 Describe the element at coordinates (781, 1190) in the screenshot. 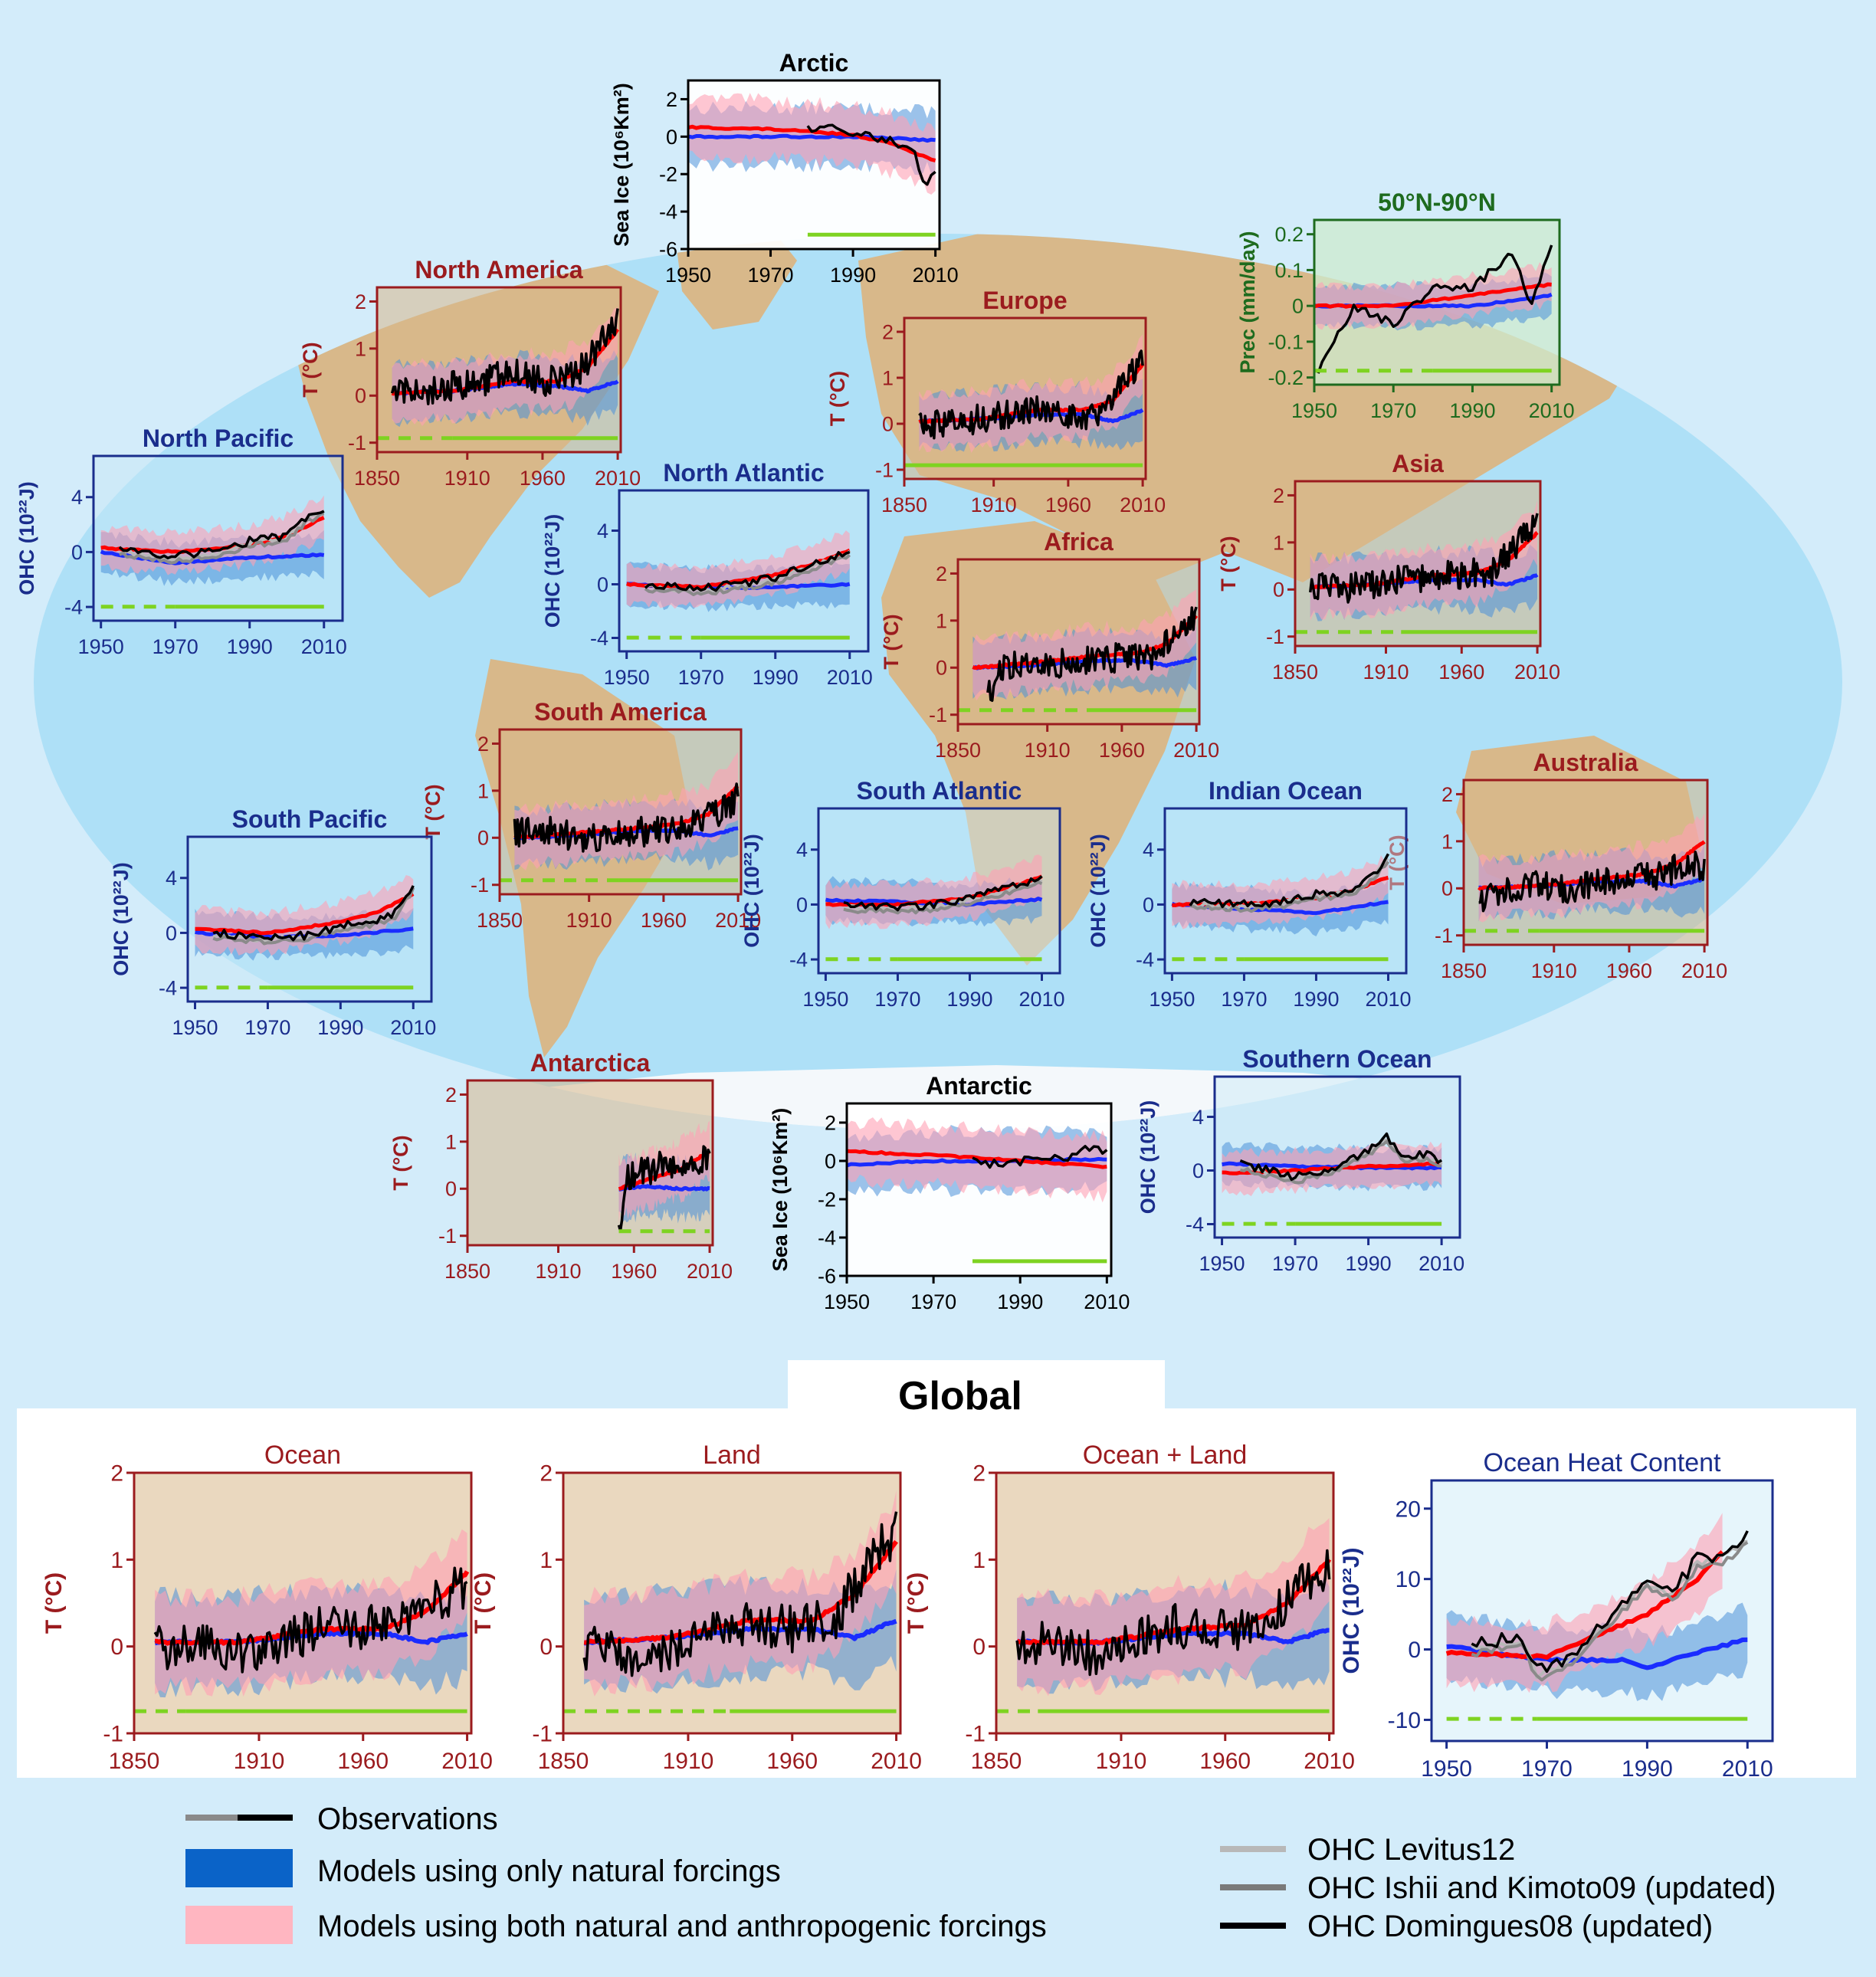

I see `ylabel: Sea Ice (10⁶Km²)` at that location.